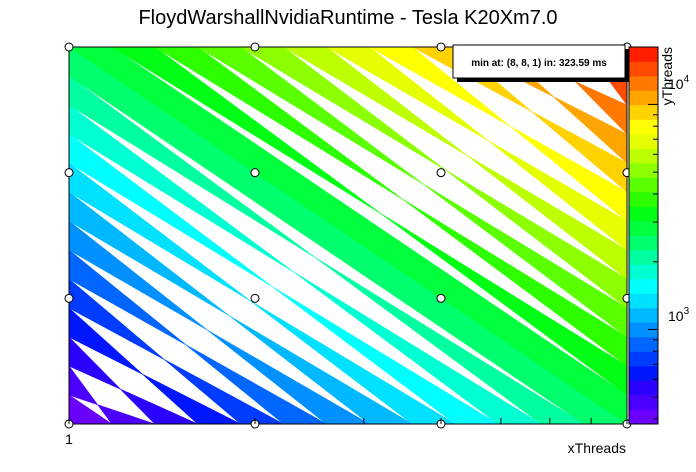 Image resolution: width=696 pixels, height=472 pixels. I want to click on z-tick-label-10000: 10⁴, so click(679, 83).